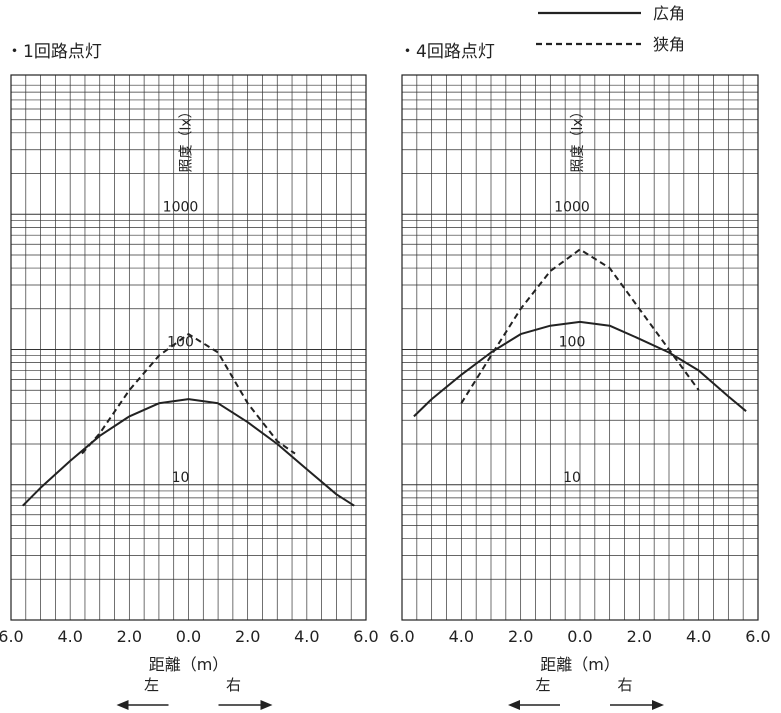 This screenshot has width=781, height=713. What do you see at coordinates (578, 138) in the screenshot?
I see `chart-2-ylabel: 照度（lx）` at bounding box center [578, 138].